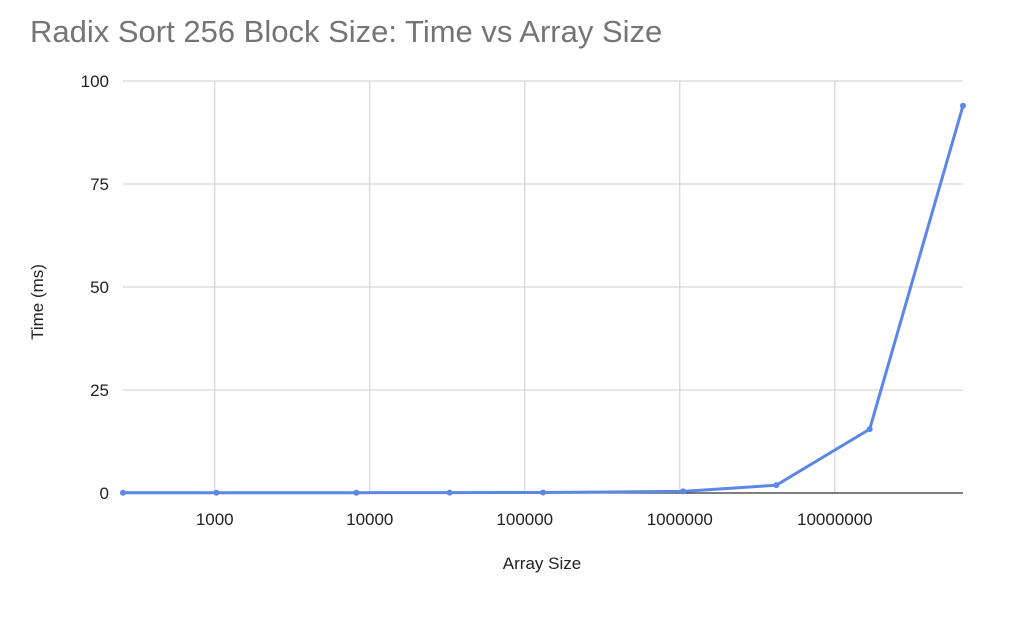  I want to click on y-tick-label: 100, so click(95, 81).